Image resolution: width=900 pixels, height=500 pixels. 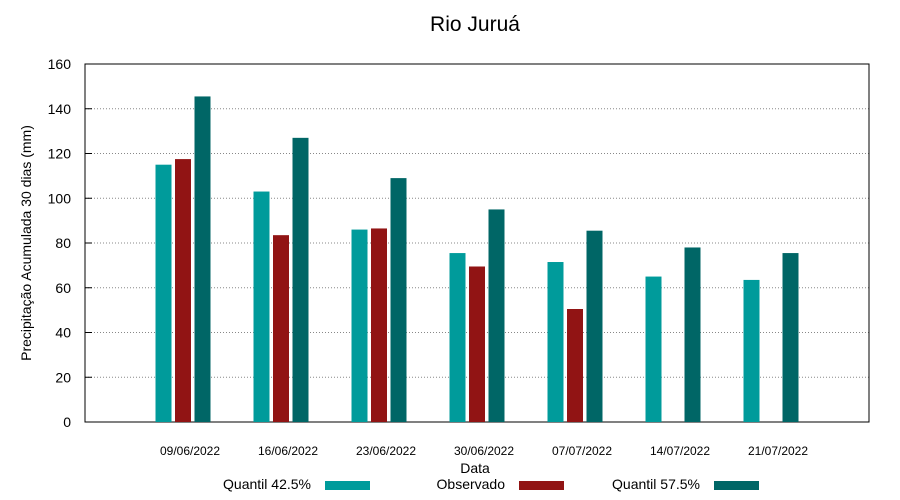 I want to click on x-tick-label: 21/07/2022, so click(x=778, y=451).